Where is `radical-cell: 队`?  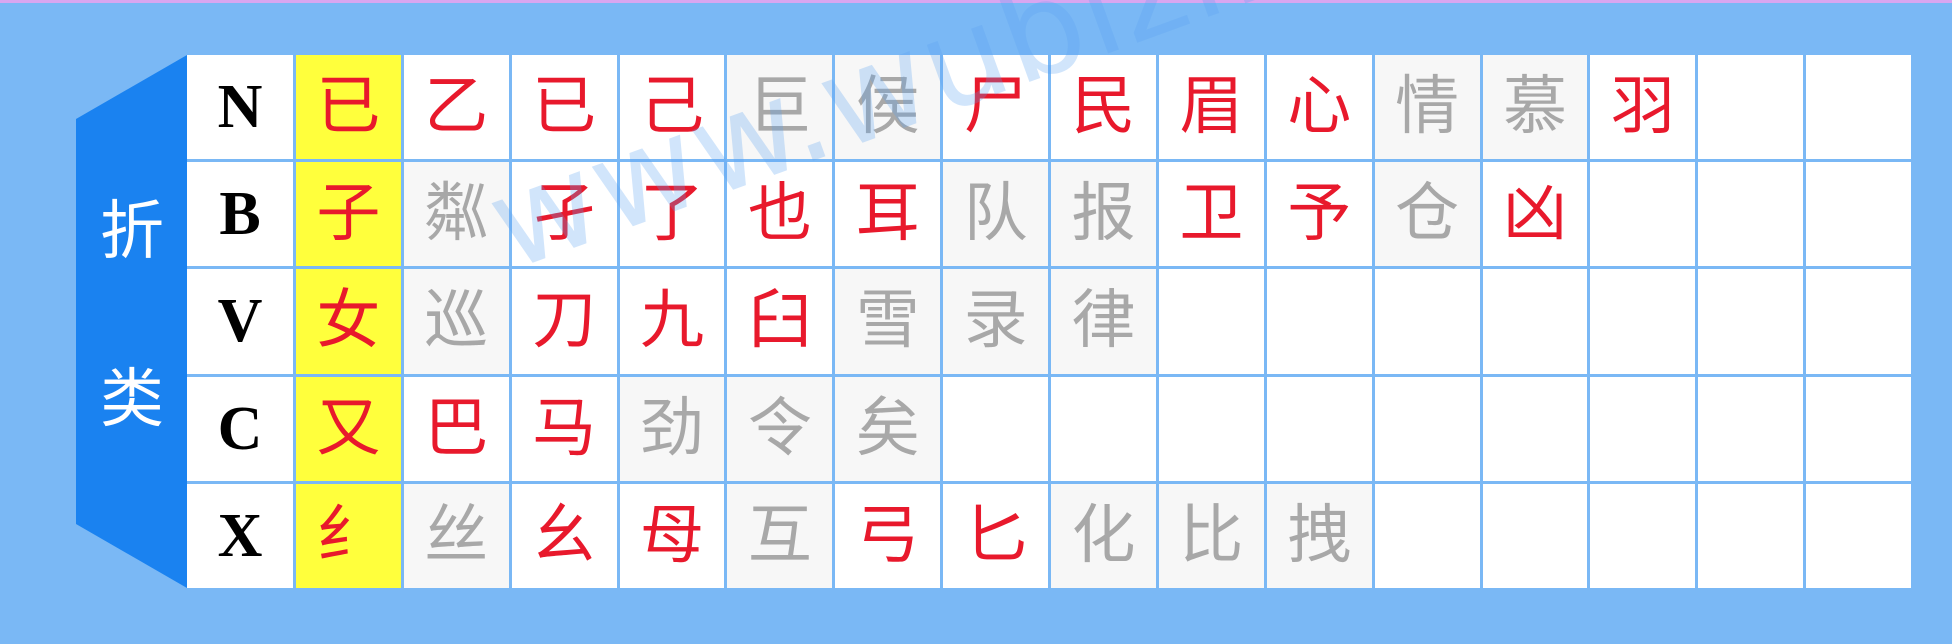
radical-cell: 队 is located at coordinates (996, 214).